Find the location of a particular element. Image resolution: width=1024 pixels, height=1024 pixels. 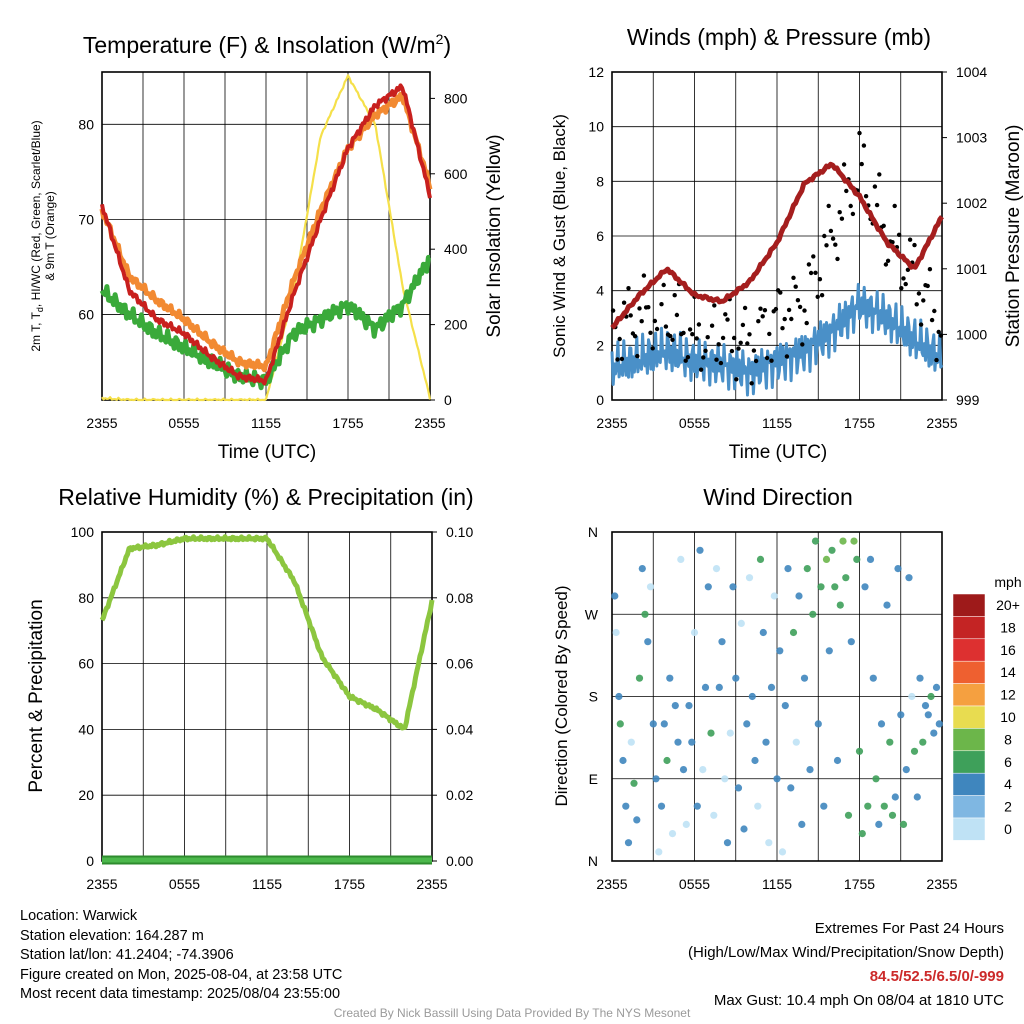

direction-title: Wind Direction is located at coordinates (778, 497).